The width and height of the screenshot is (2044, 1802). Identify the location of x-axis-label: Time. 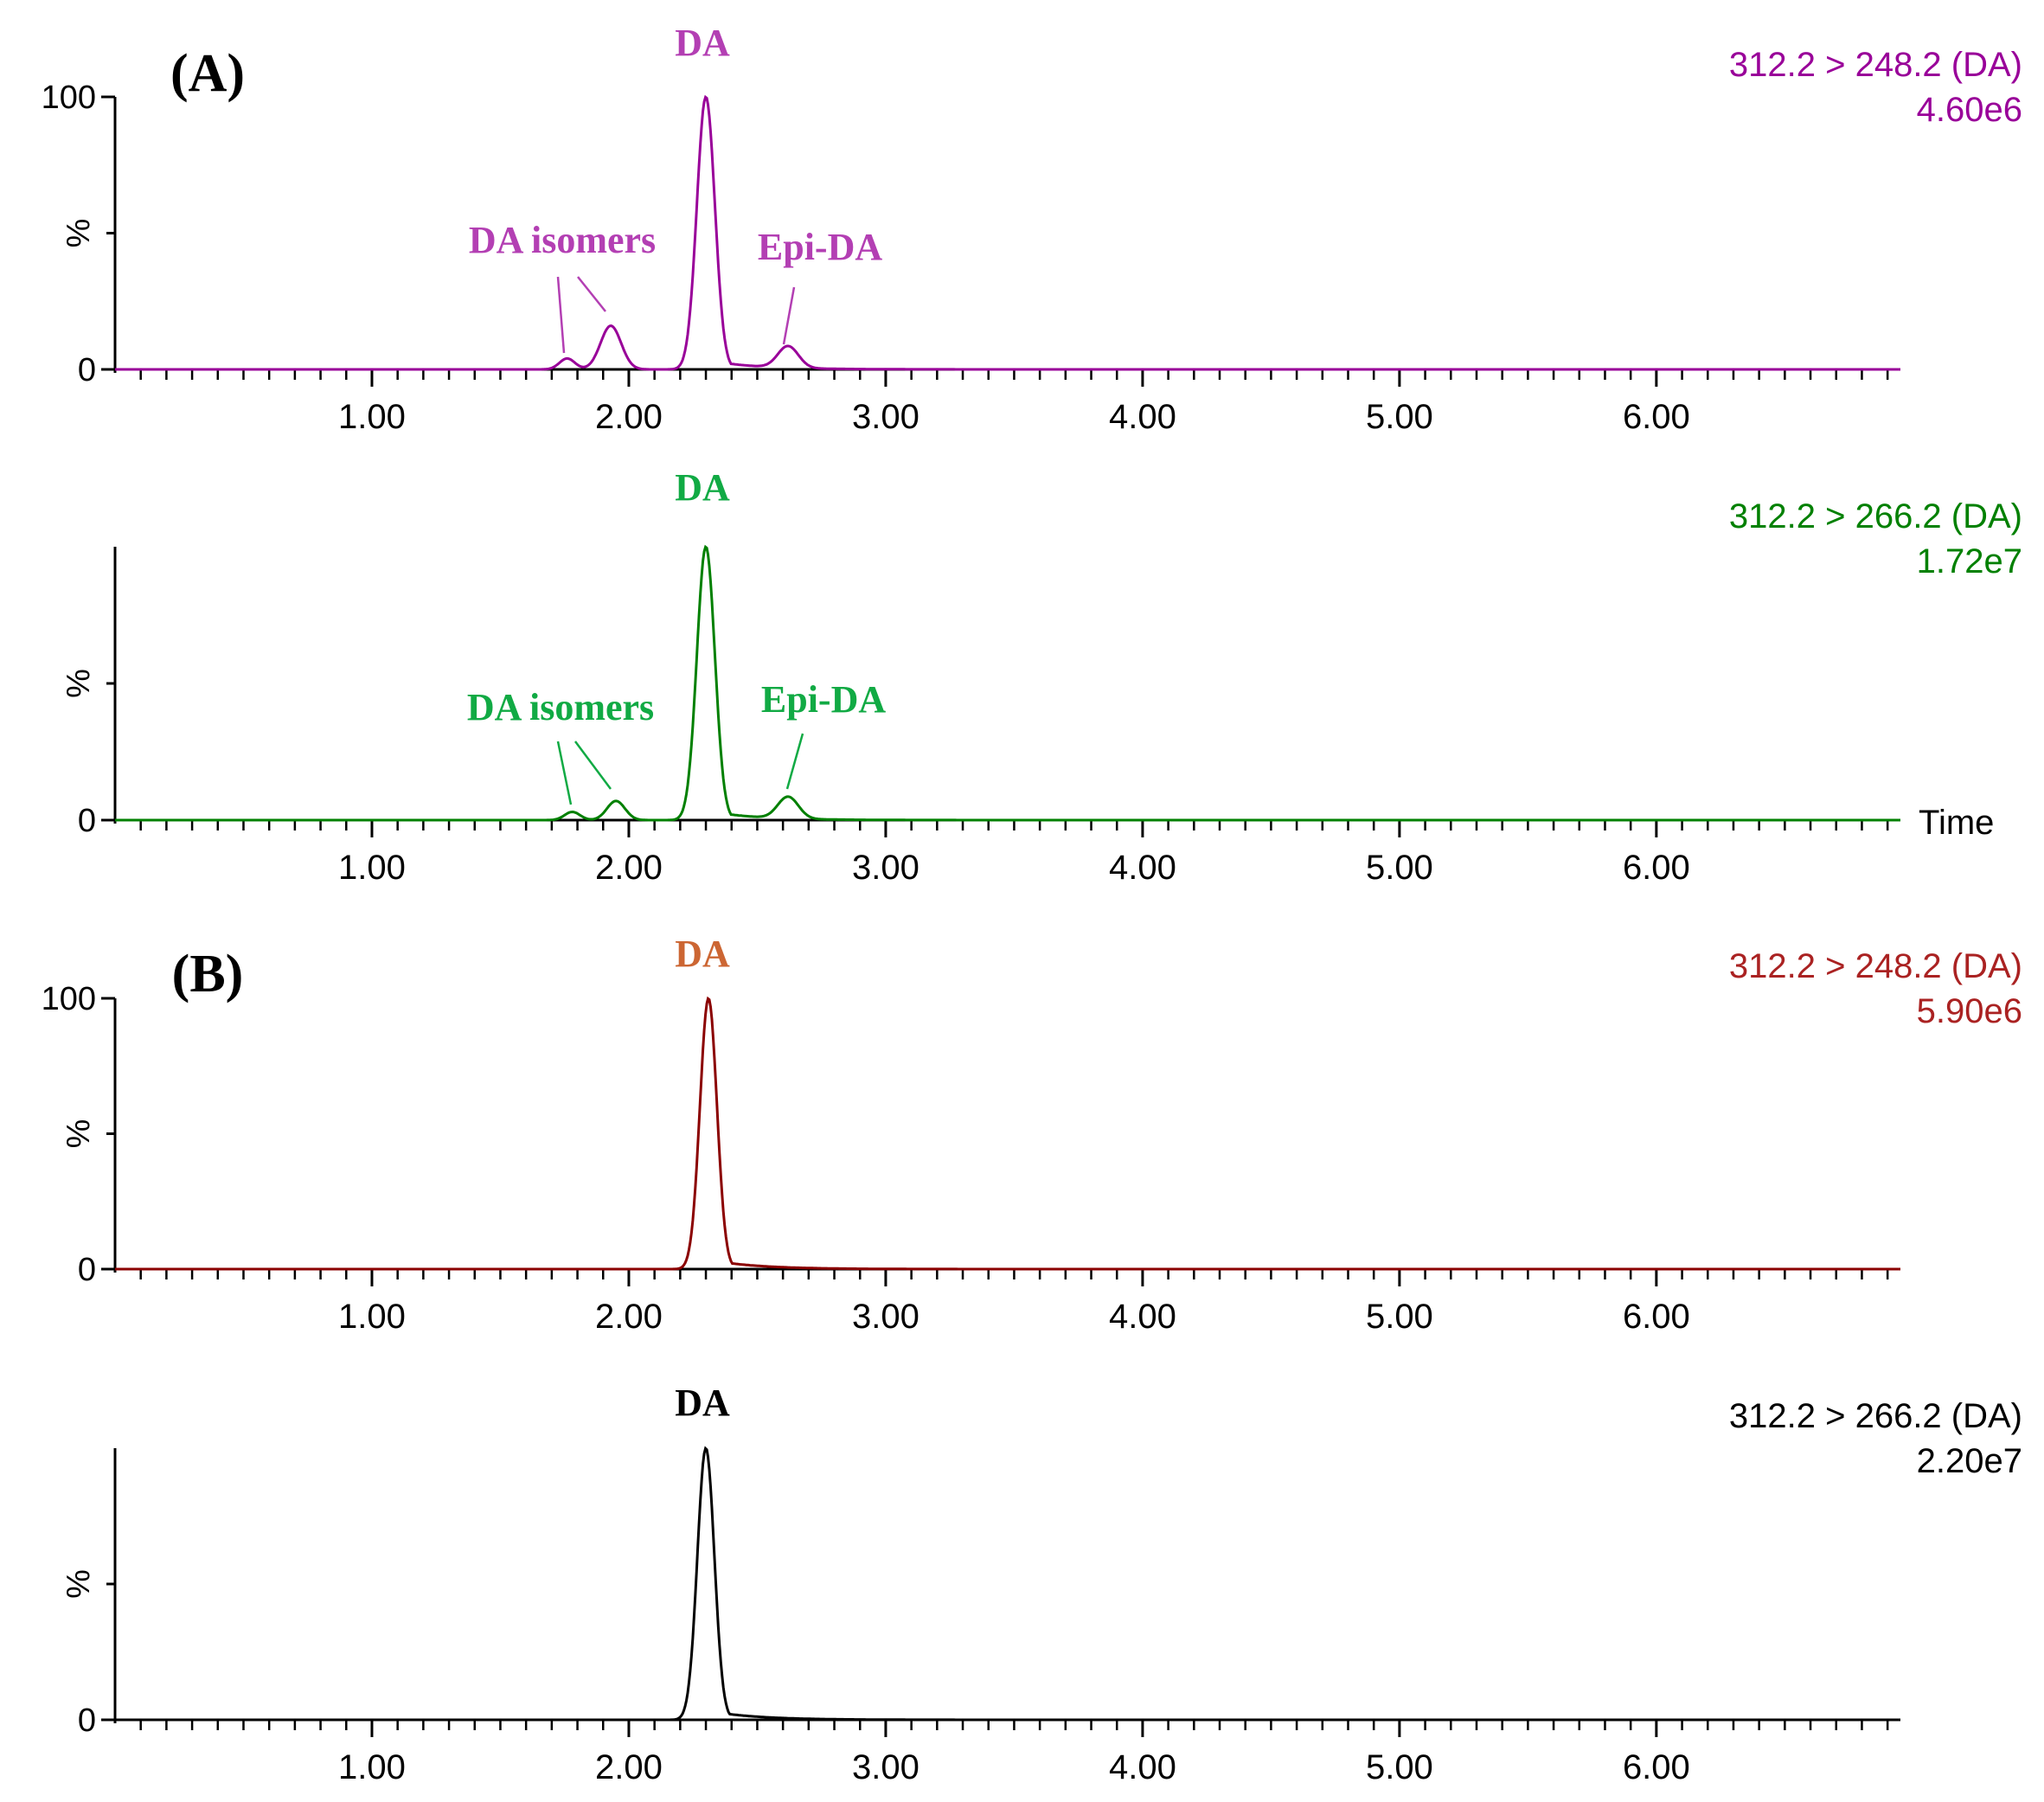
(1956, 823).